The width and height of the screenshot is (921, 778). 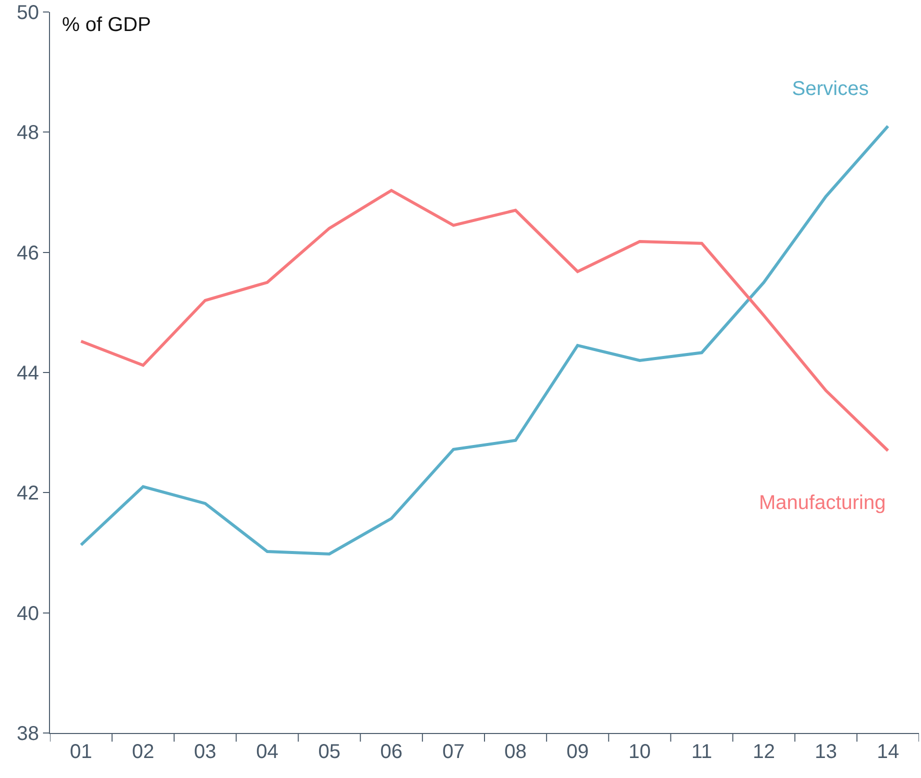 I want to click on x-tick-label: 03, so click(x=205, y=752).